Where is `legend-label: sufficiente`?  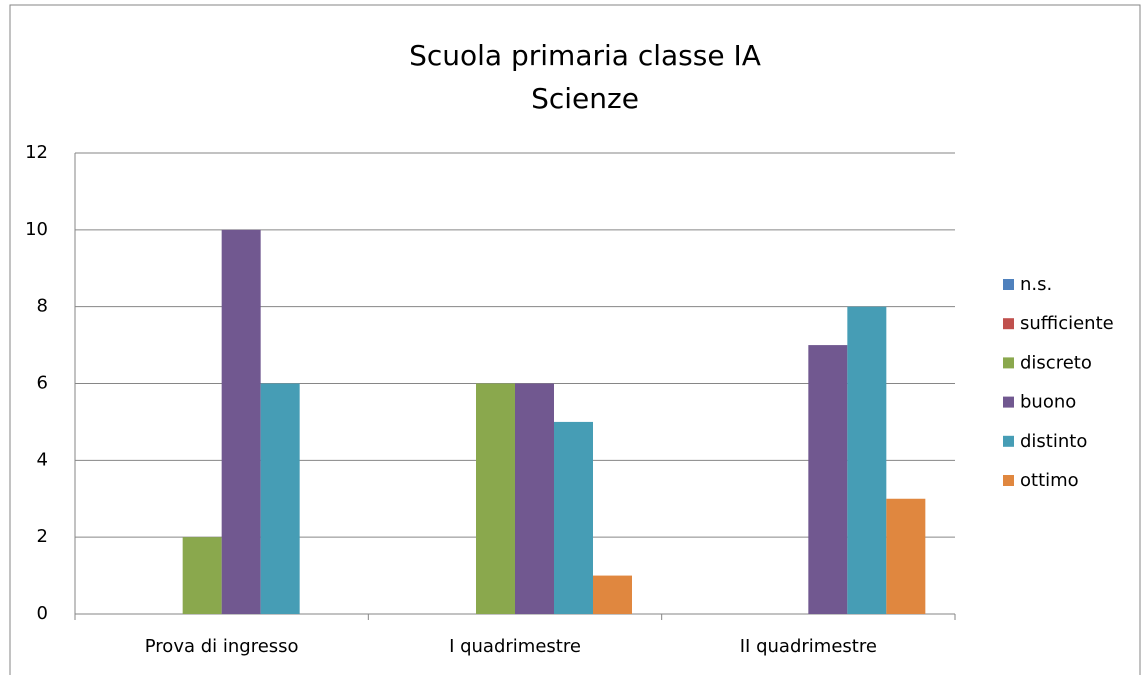 legend-label: sufficiente is located at coordinates (1067, 323).